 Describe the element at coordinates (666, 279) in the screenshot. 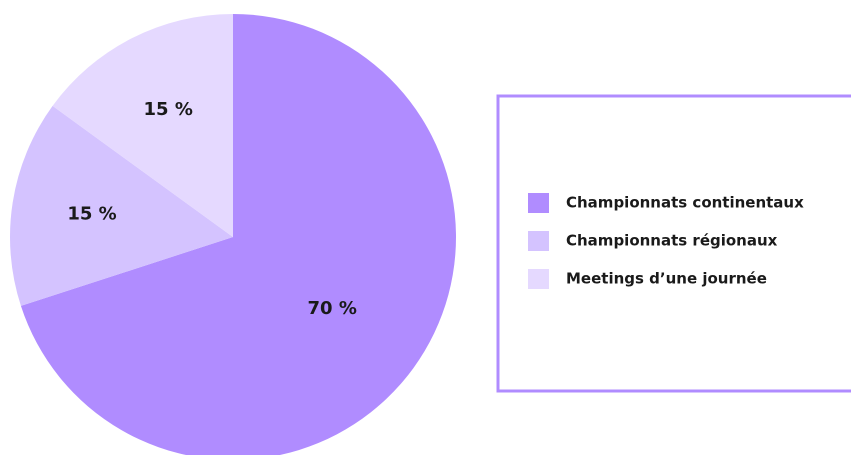

I see `legend-label: Meetings d’une journée` at that location.